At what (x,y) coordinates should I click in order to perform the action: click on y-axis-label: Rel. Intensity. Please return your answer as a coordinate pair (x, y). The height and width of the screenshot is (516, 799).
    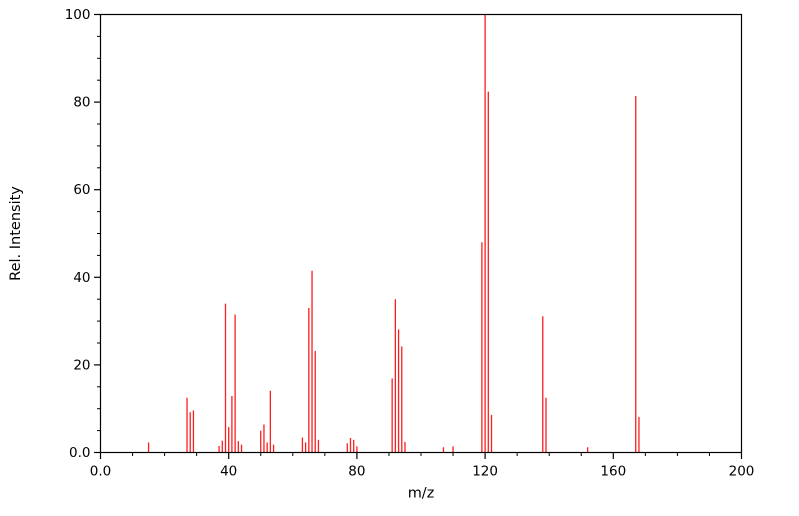
    Looking at the image, I should click on (16, 233).